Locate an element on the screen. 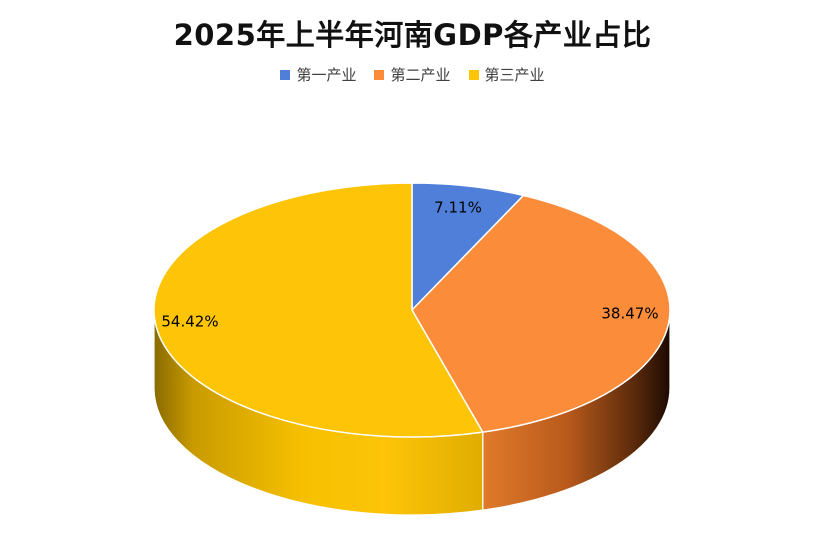  chart-legend: 第一产业 第二产业 第三产业 is located at coordinates (412, 74).